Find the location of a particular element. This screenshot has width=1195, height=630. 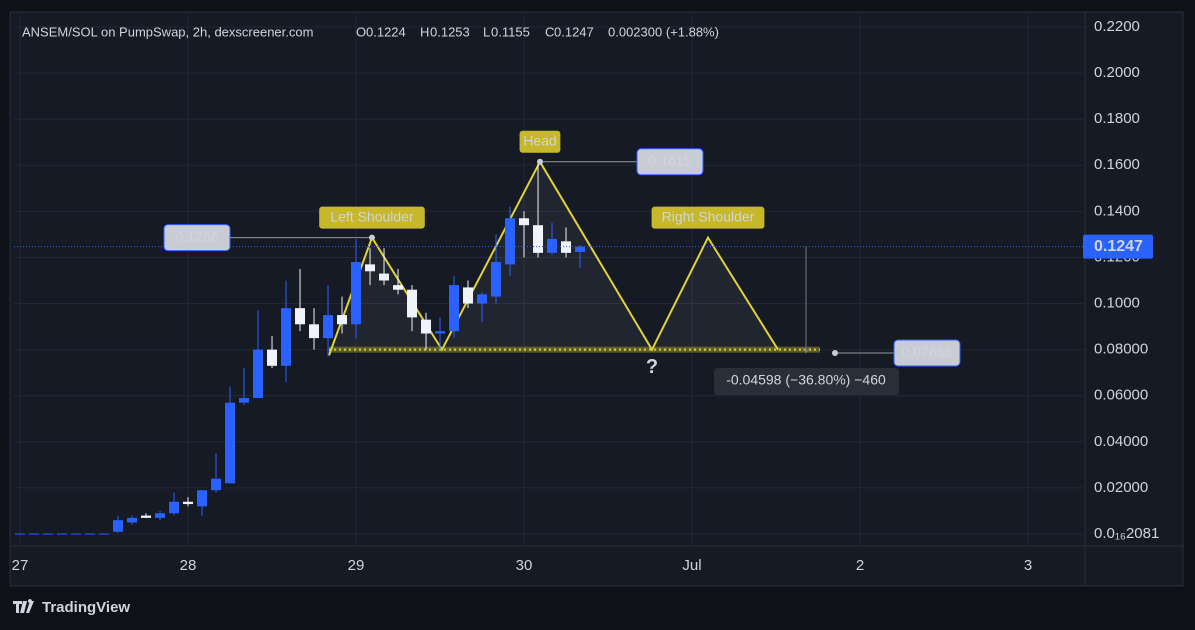

pattern-label: Right Shoulder is located at coordinates (708, 216).